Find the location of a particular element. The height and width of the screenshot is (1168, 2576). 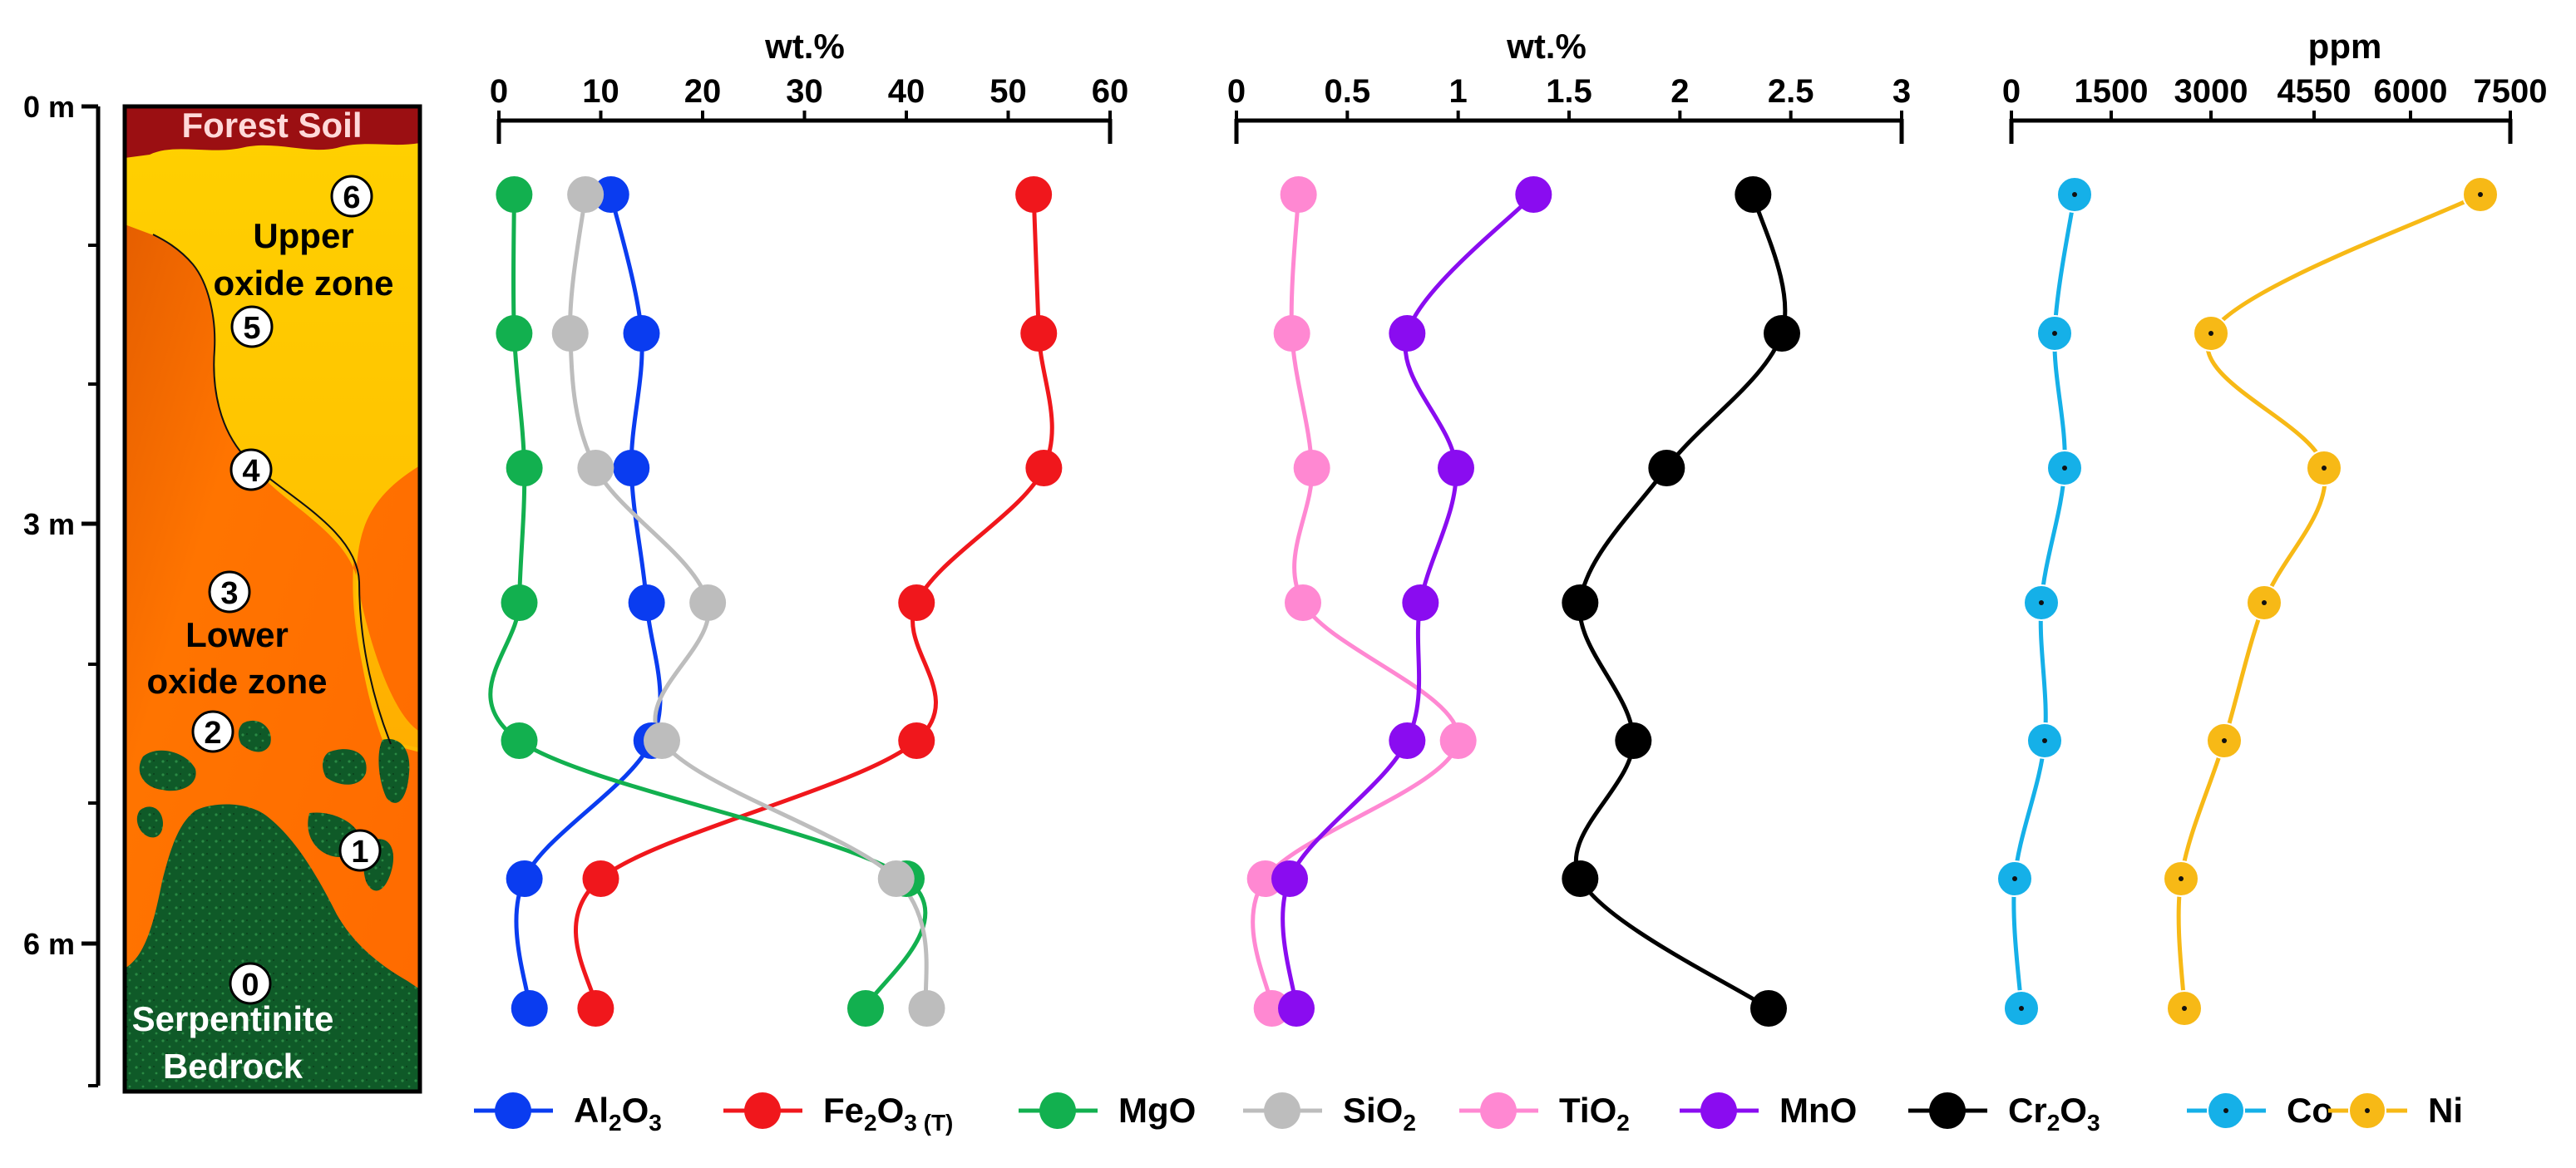

sample-marker-6: 6 is located at coordinates (351, 197).